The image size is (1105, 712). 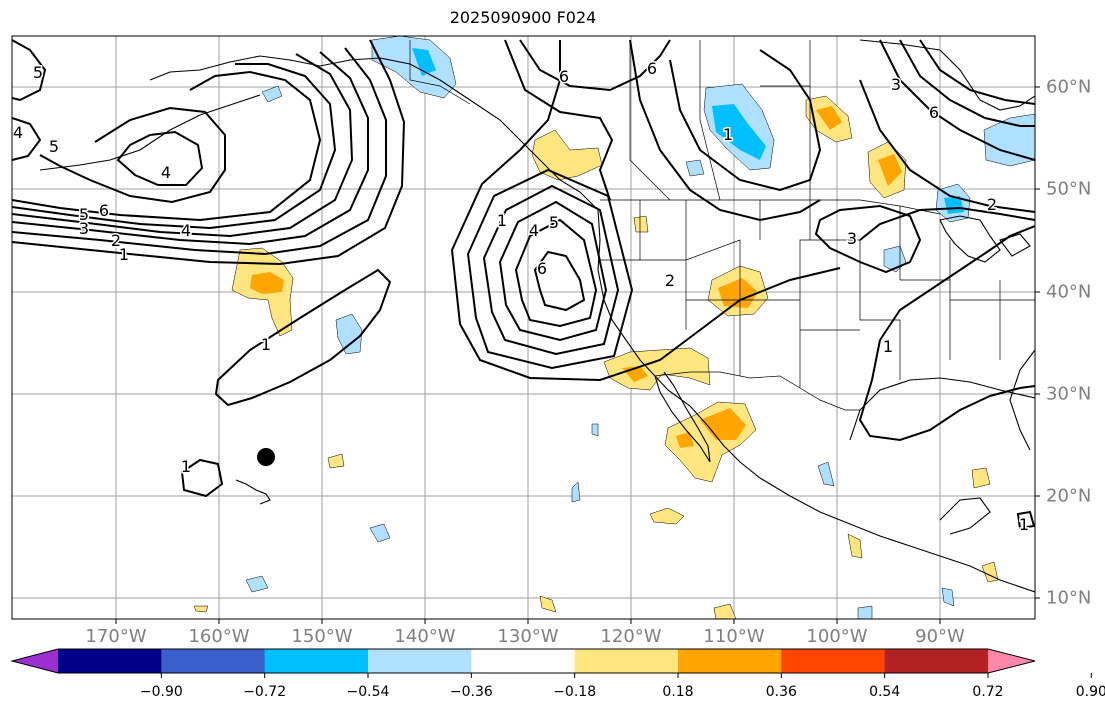 I want to click on shade-orange-pacific, so click(x=267, y=283).